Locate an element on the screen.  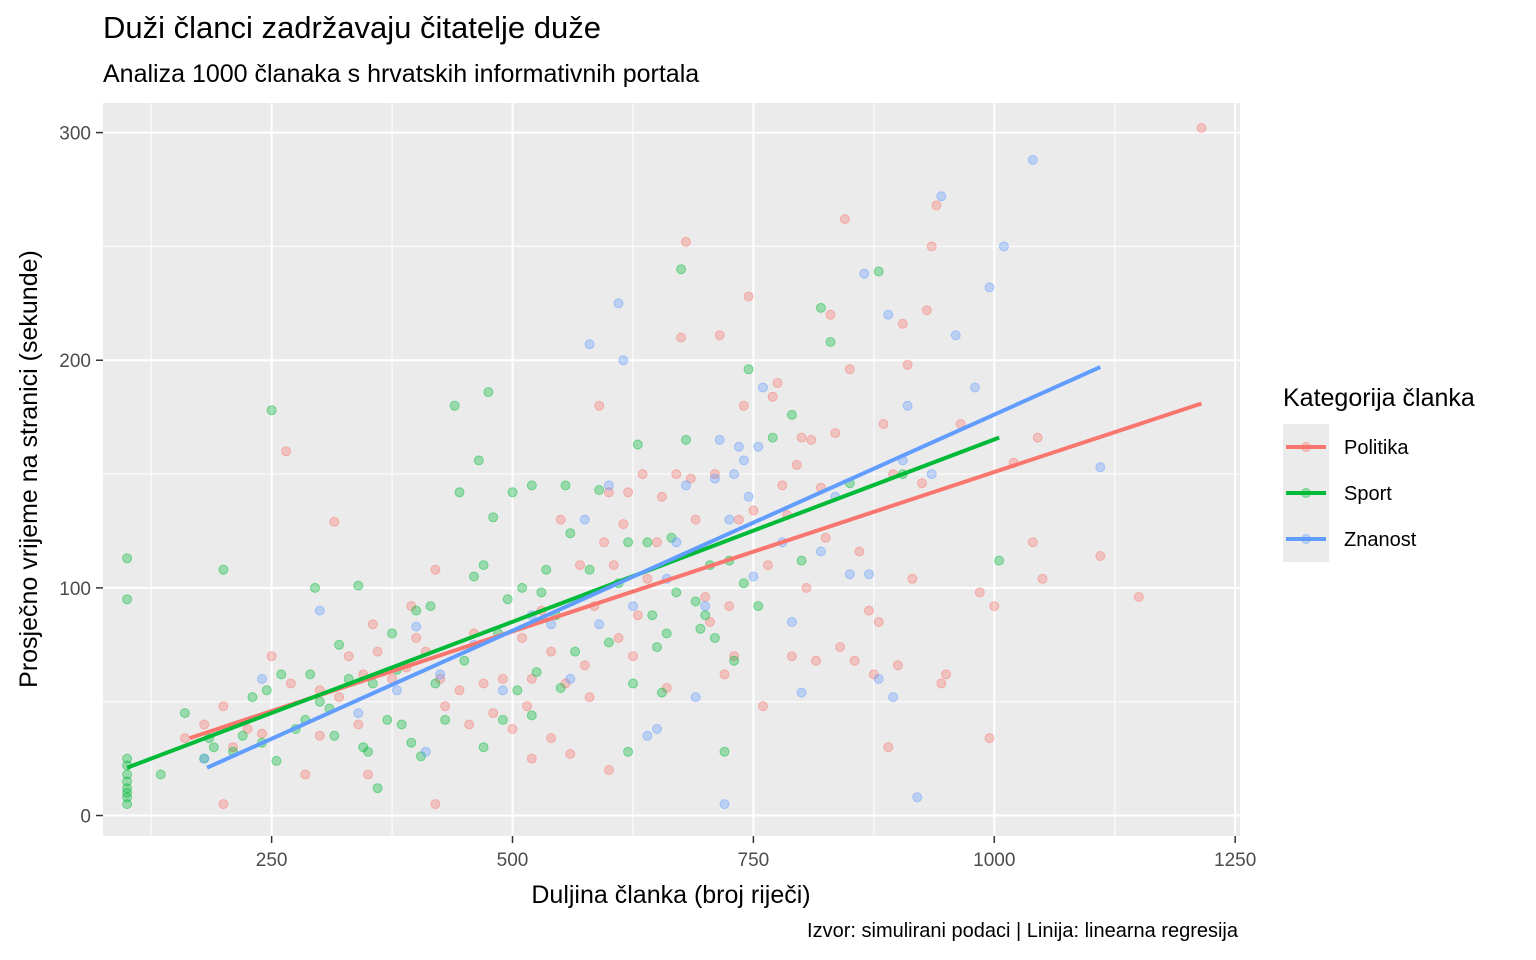
legend-title: Kategorija članka is located at coordinates (1379, 398).